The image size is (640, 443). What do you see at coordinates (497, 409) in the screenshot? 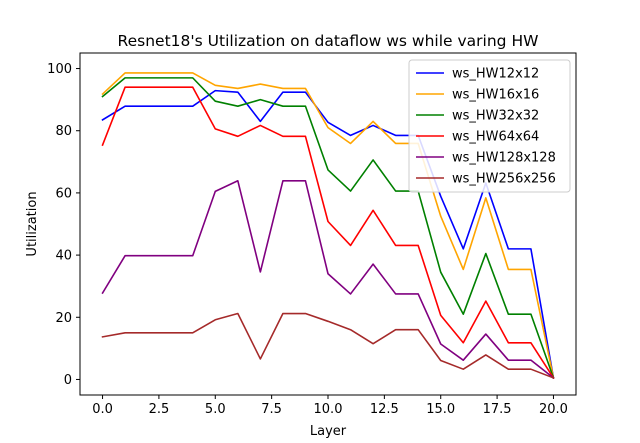
I see `x-tick-label: 17.5` at bounding box center [497, 409].